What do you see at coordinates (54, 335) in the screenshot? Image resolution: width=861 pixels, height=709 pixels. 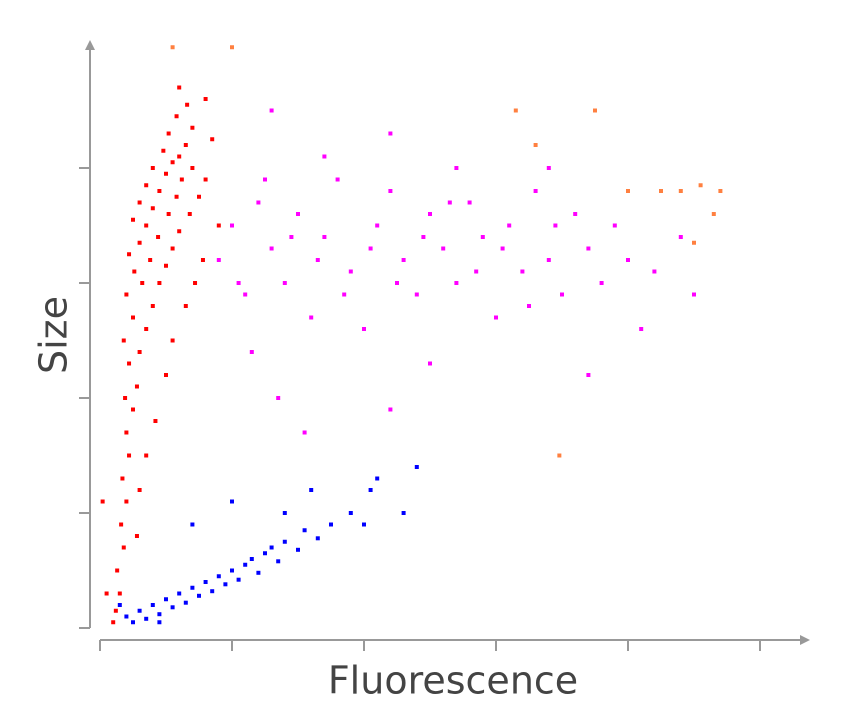 I see `y-axis-title: Size` at bounding box center [54, 335].